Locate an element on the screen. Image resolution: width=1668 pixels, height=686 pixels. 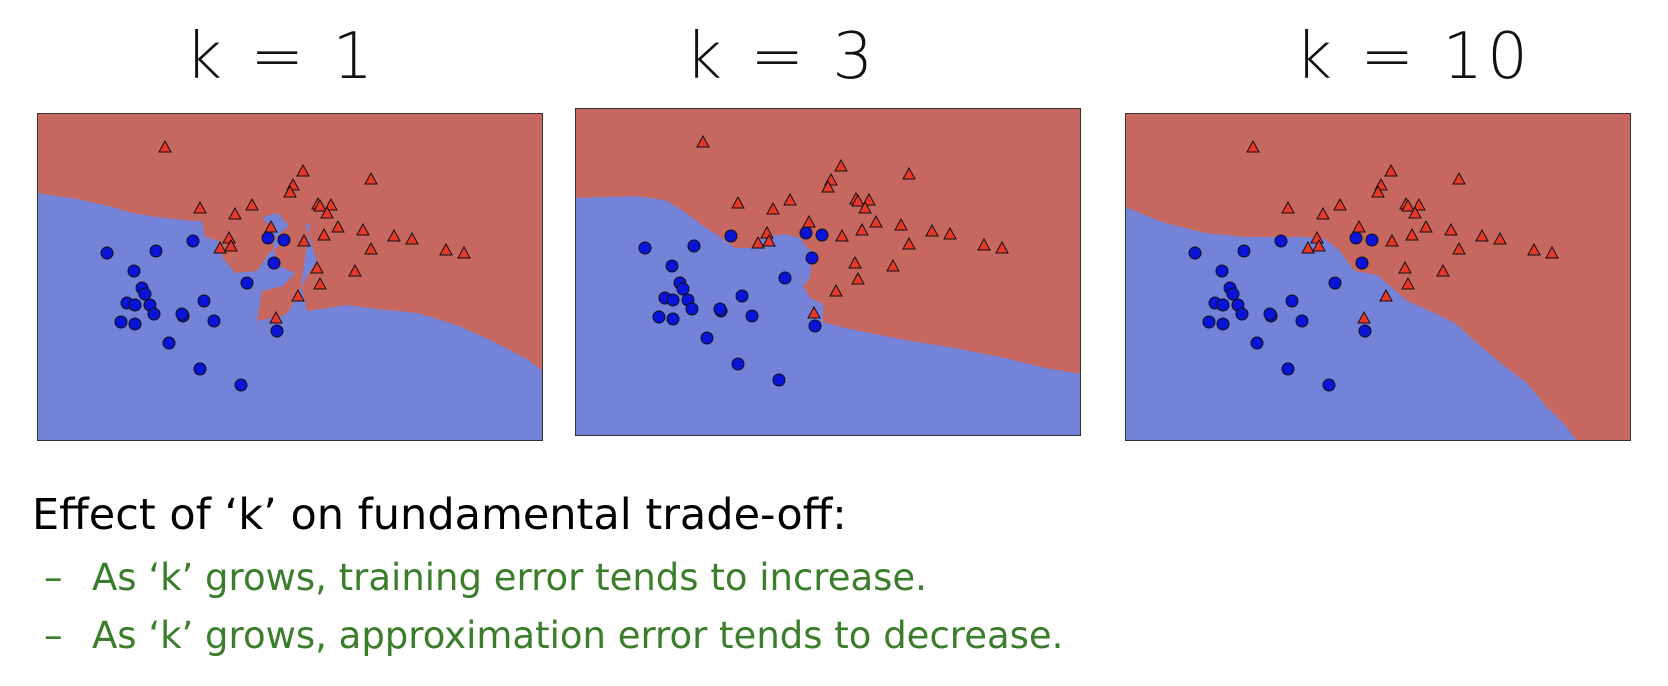
decision-boundary-plot-k1 is located at coordinates (290, 277).